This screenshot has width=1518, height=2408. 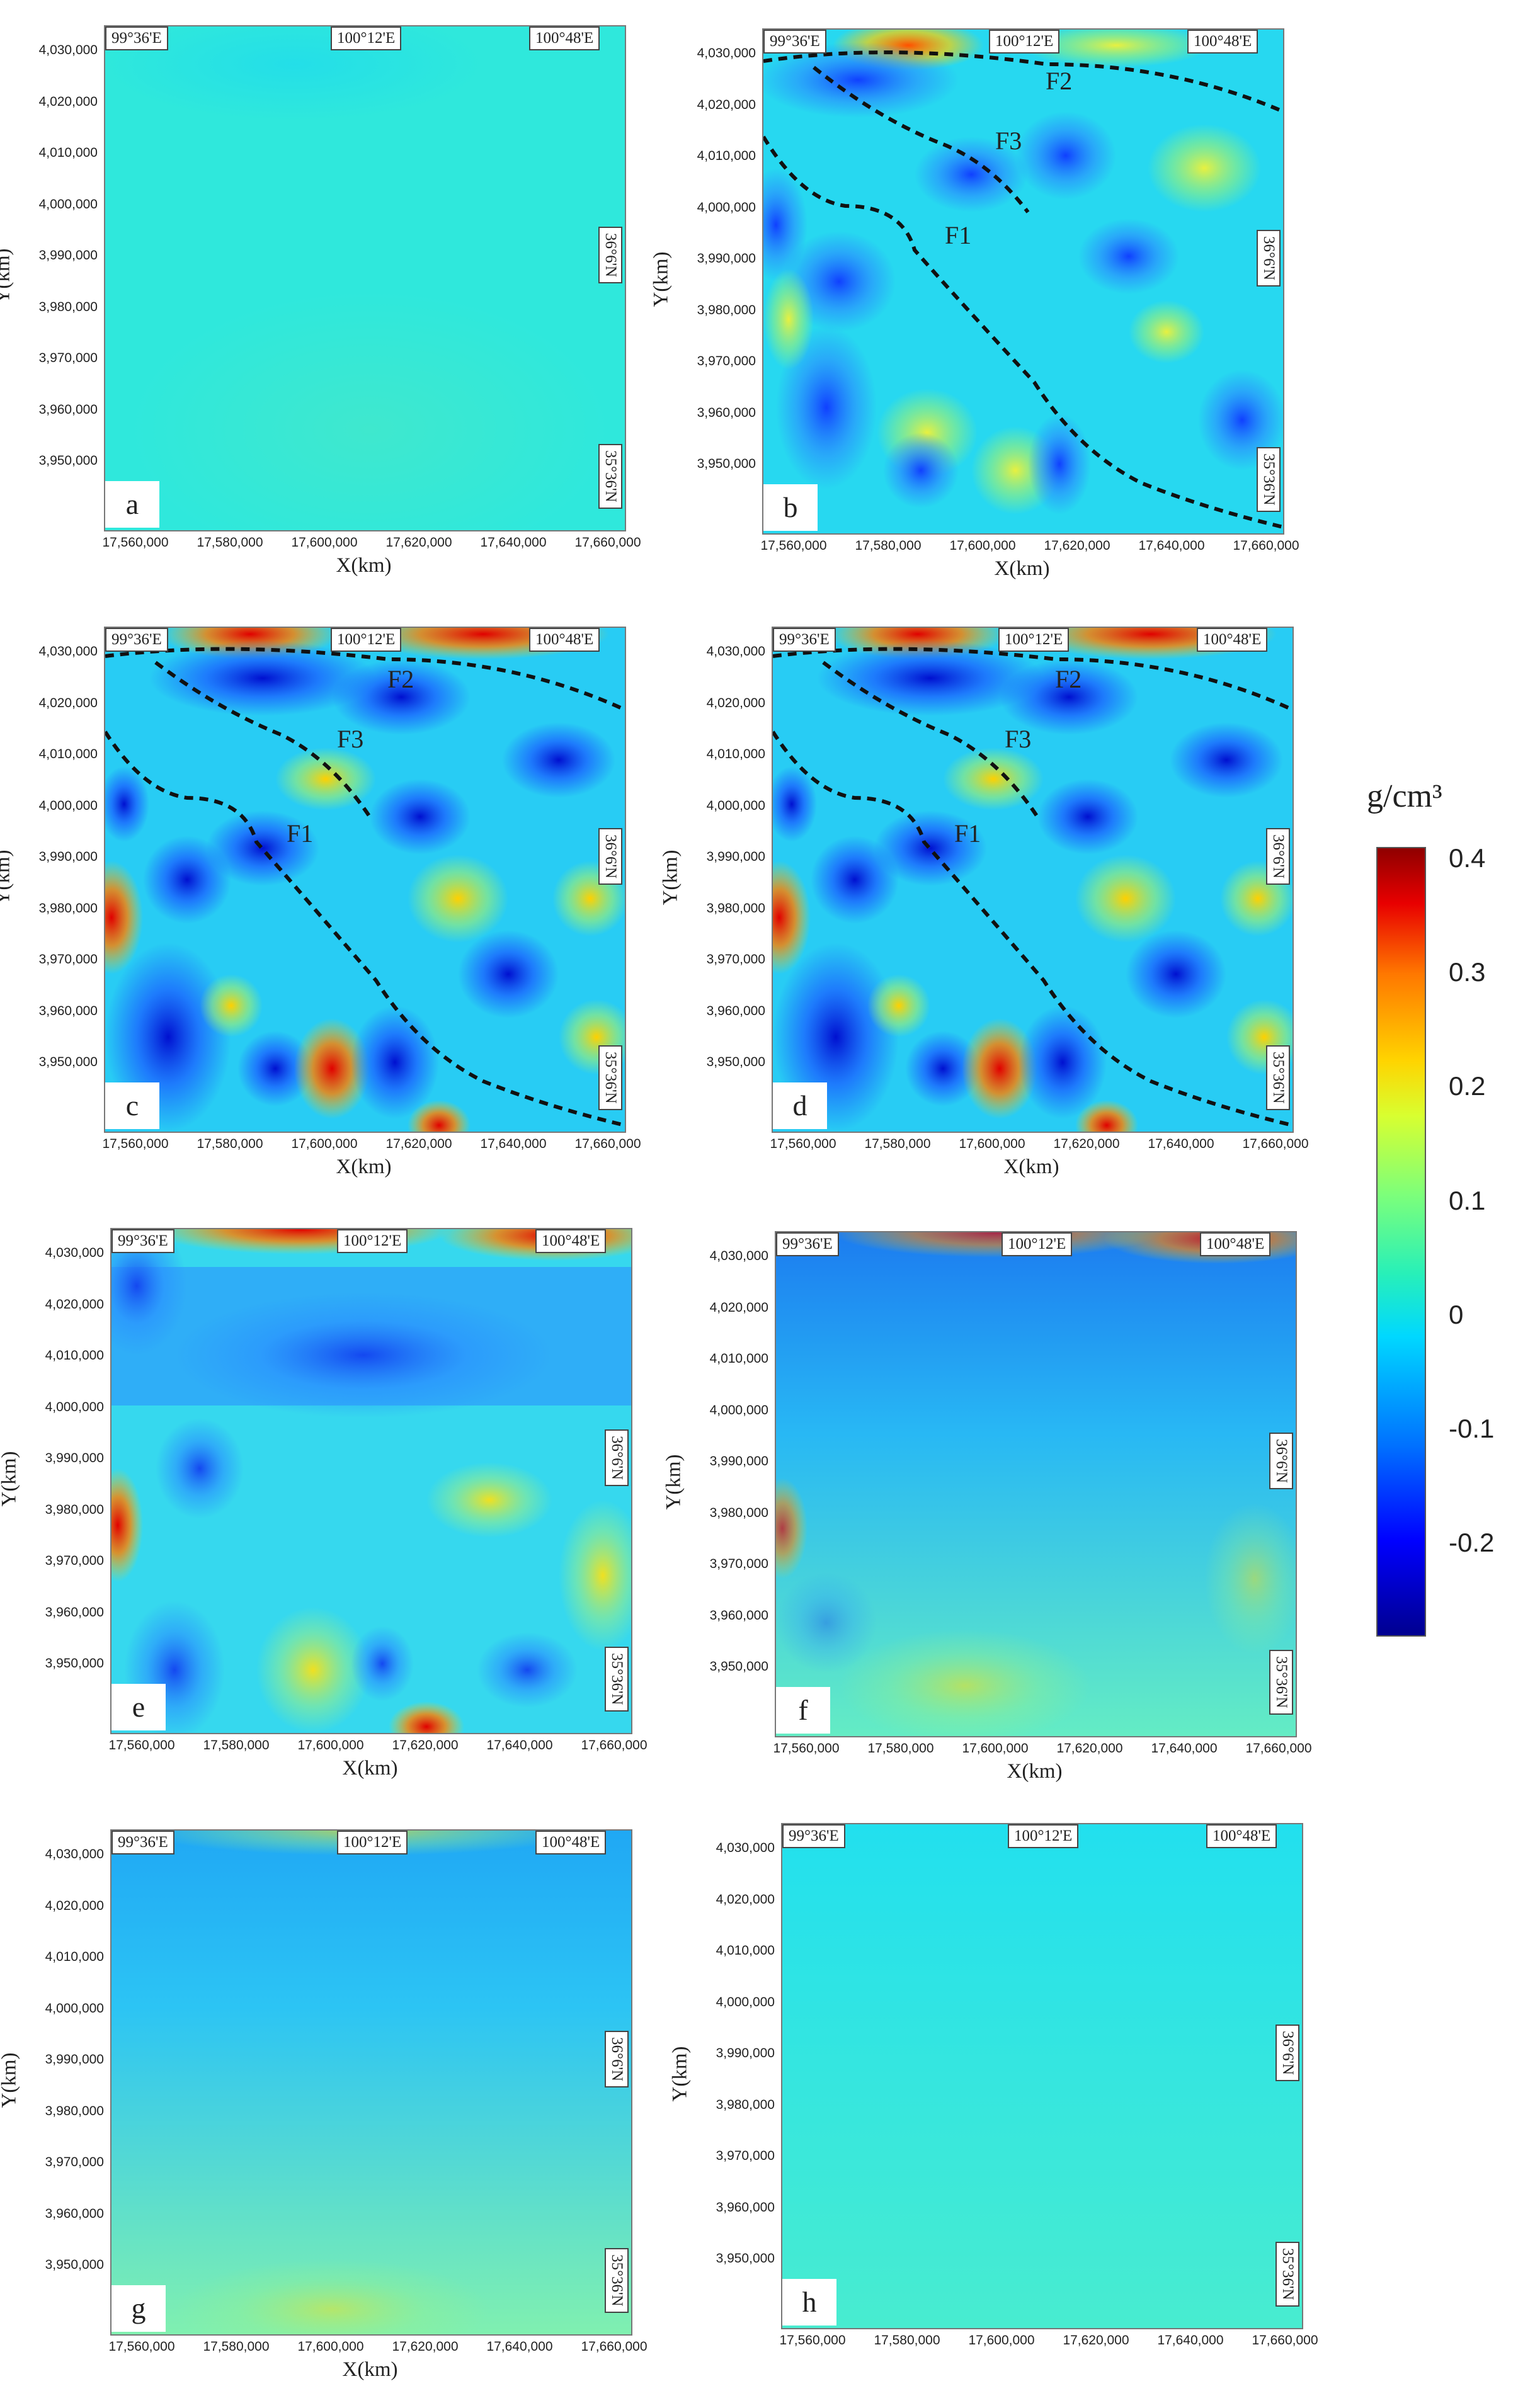 I want to click on map-plot-c, so click(x=365, y=880).